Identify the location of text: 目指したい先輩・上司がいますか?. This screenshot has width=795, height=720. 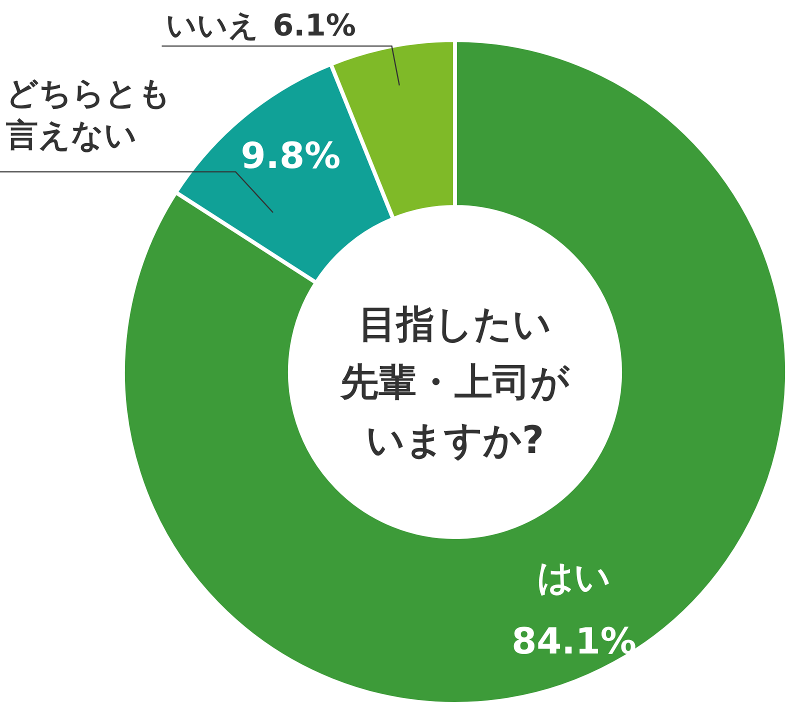
(455, 382).